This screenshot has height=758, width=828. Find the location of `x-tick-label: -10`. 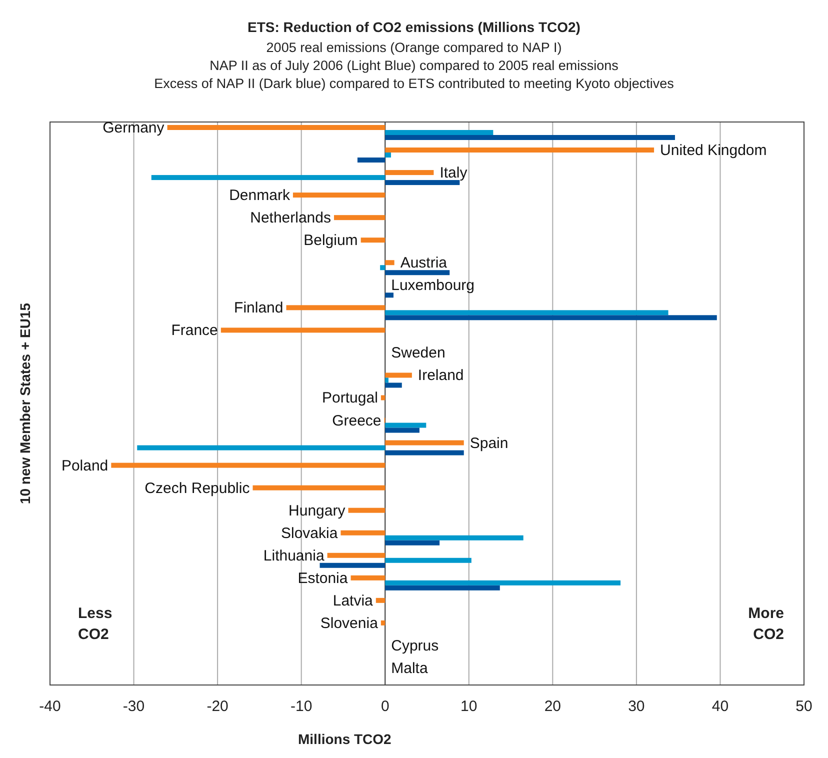

x-tick-label: -10 is located at coordinates (301, 706).